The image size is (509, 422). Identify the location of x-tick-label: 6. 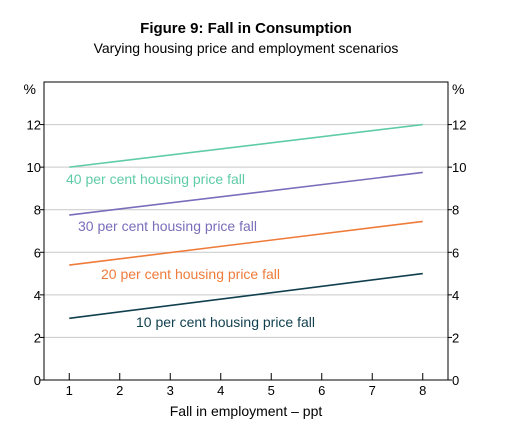
(321, 390).